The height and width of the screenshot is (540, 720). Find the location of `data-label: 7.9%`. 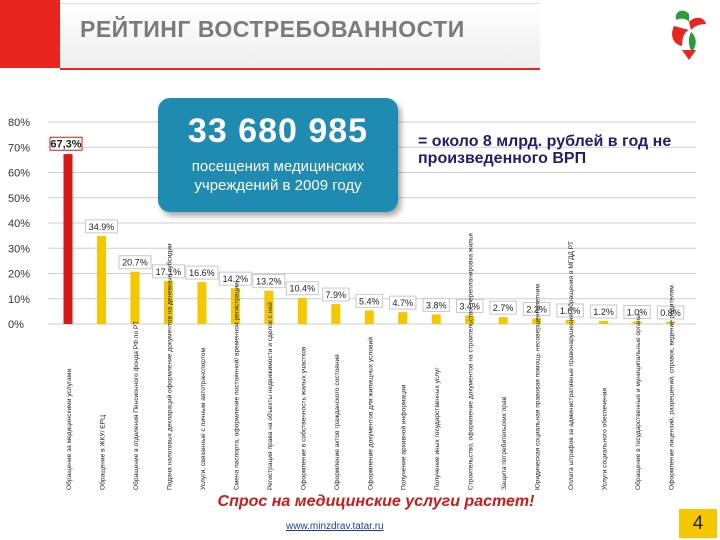

data-label: 7.9% is located at coordinates (336, 294).